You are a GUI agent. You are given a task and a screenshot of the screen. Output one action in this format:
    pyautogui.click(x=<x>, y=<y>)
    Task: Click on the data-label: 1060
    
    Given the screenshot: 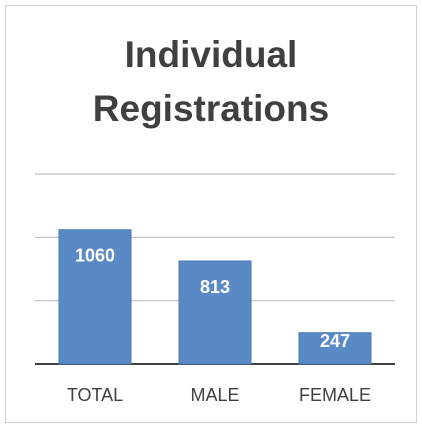 What is the action you would take?
    pyautogui.click(x=95, y=255)
    